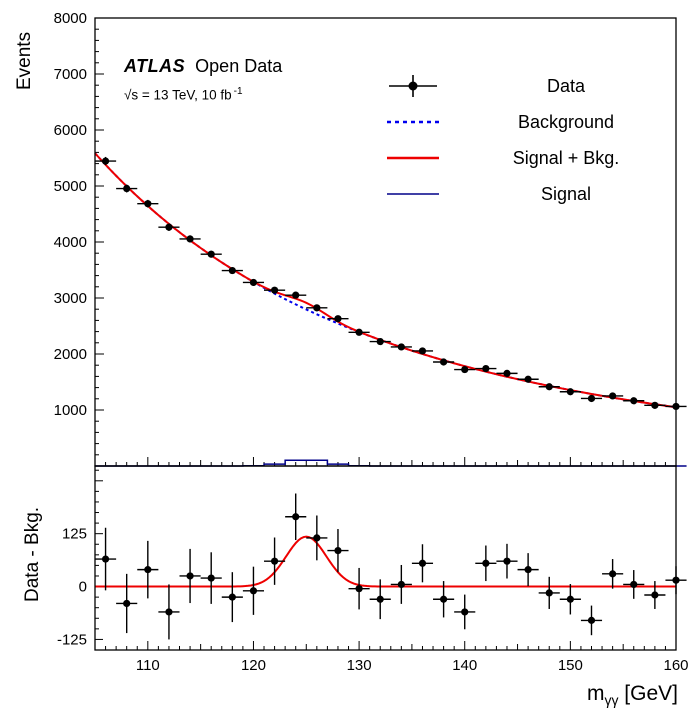 The image size is (696, 722). Describe the element at coordinates (24, 60) in the screenshot. I see `y-axis-title-main: Events` at that location.